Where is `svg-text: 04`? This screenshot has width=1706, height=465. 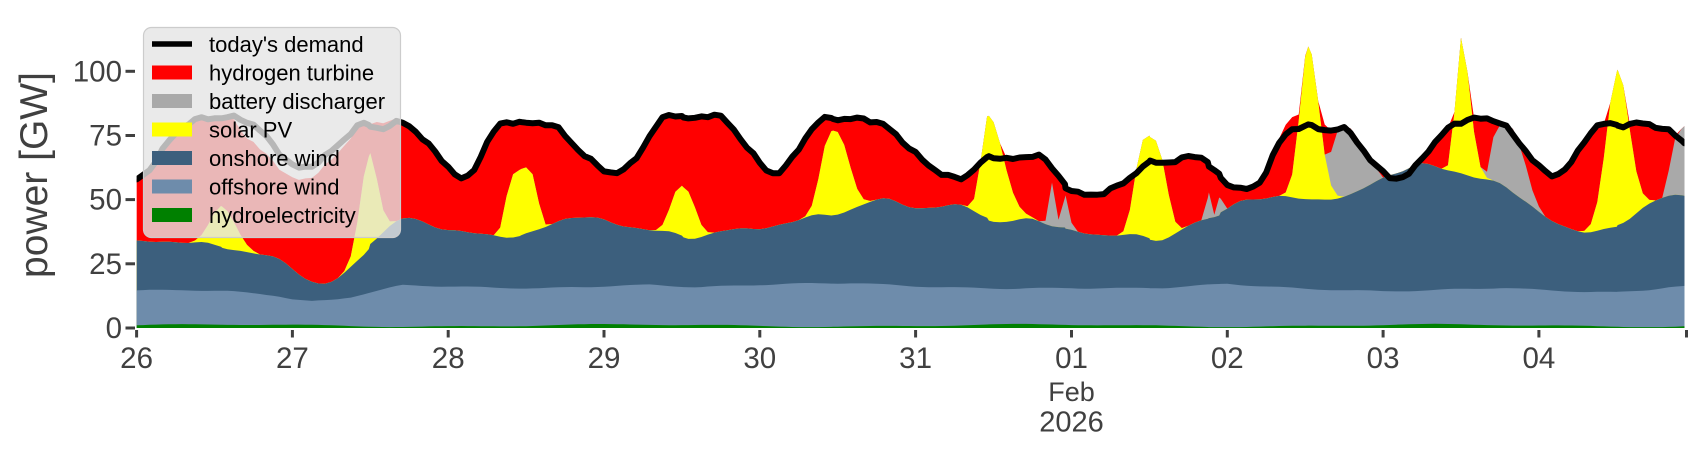 svg-text: 04 is located at coordinates (1538, 358).